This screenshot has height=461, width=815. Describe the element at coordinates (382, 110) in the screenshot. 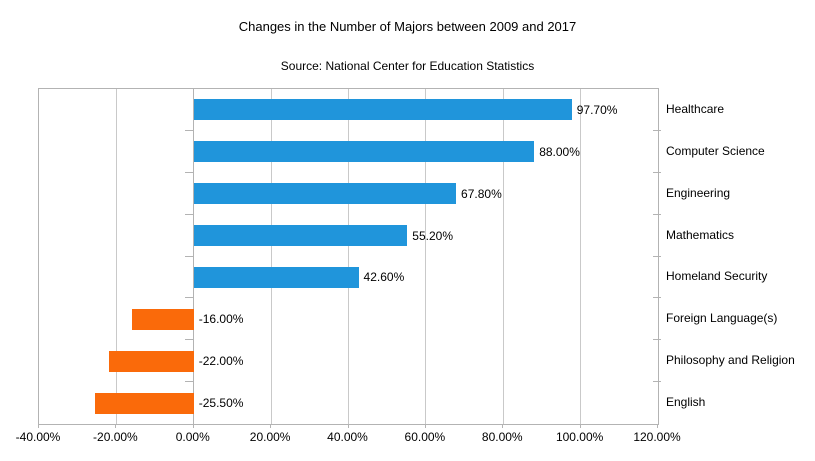

I see `bar-healthcare` at that location.